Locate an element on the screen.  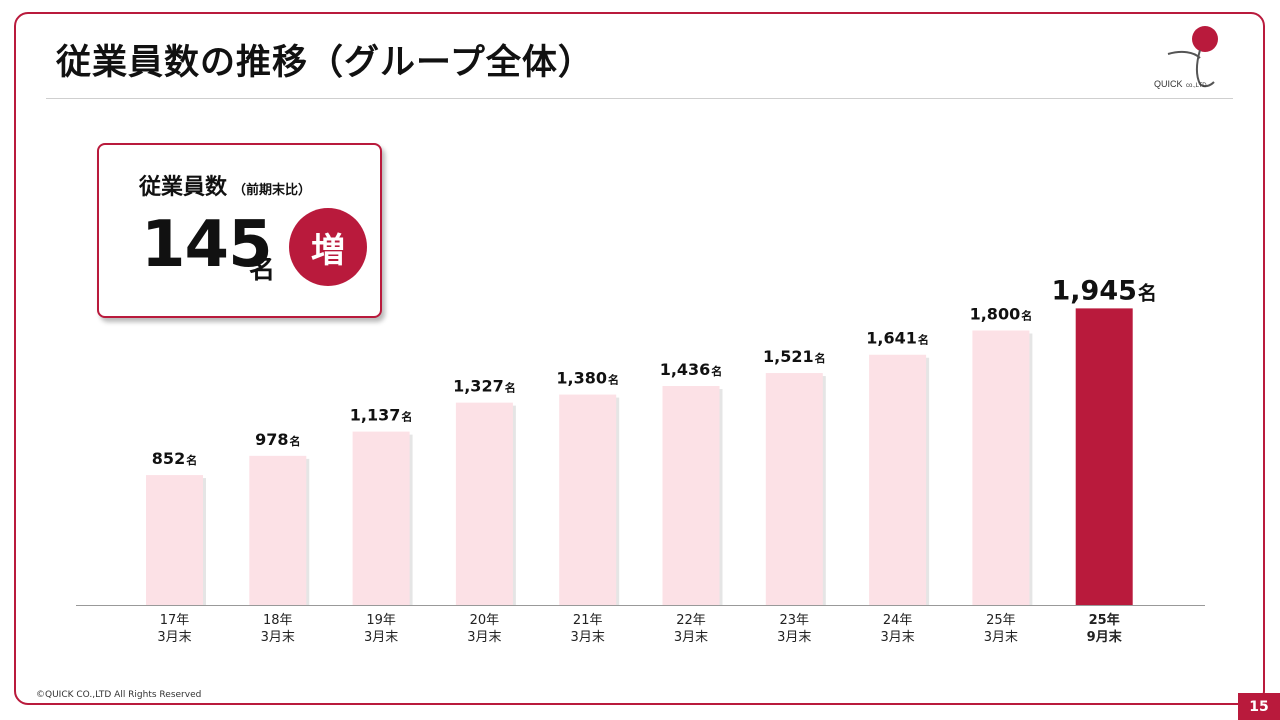
bar-value-number: 1,800 is located at coordinates (995, 314).